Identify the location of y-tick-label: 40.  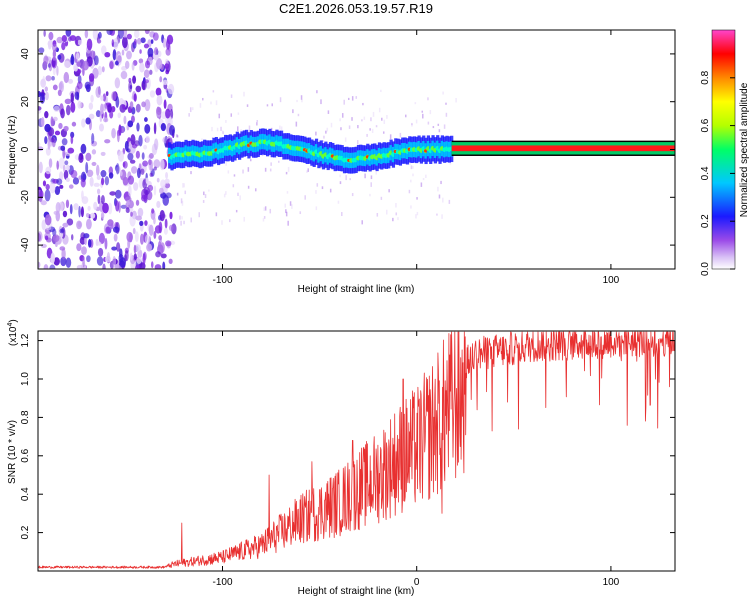
(25, 54).